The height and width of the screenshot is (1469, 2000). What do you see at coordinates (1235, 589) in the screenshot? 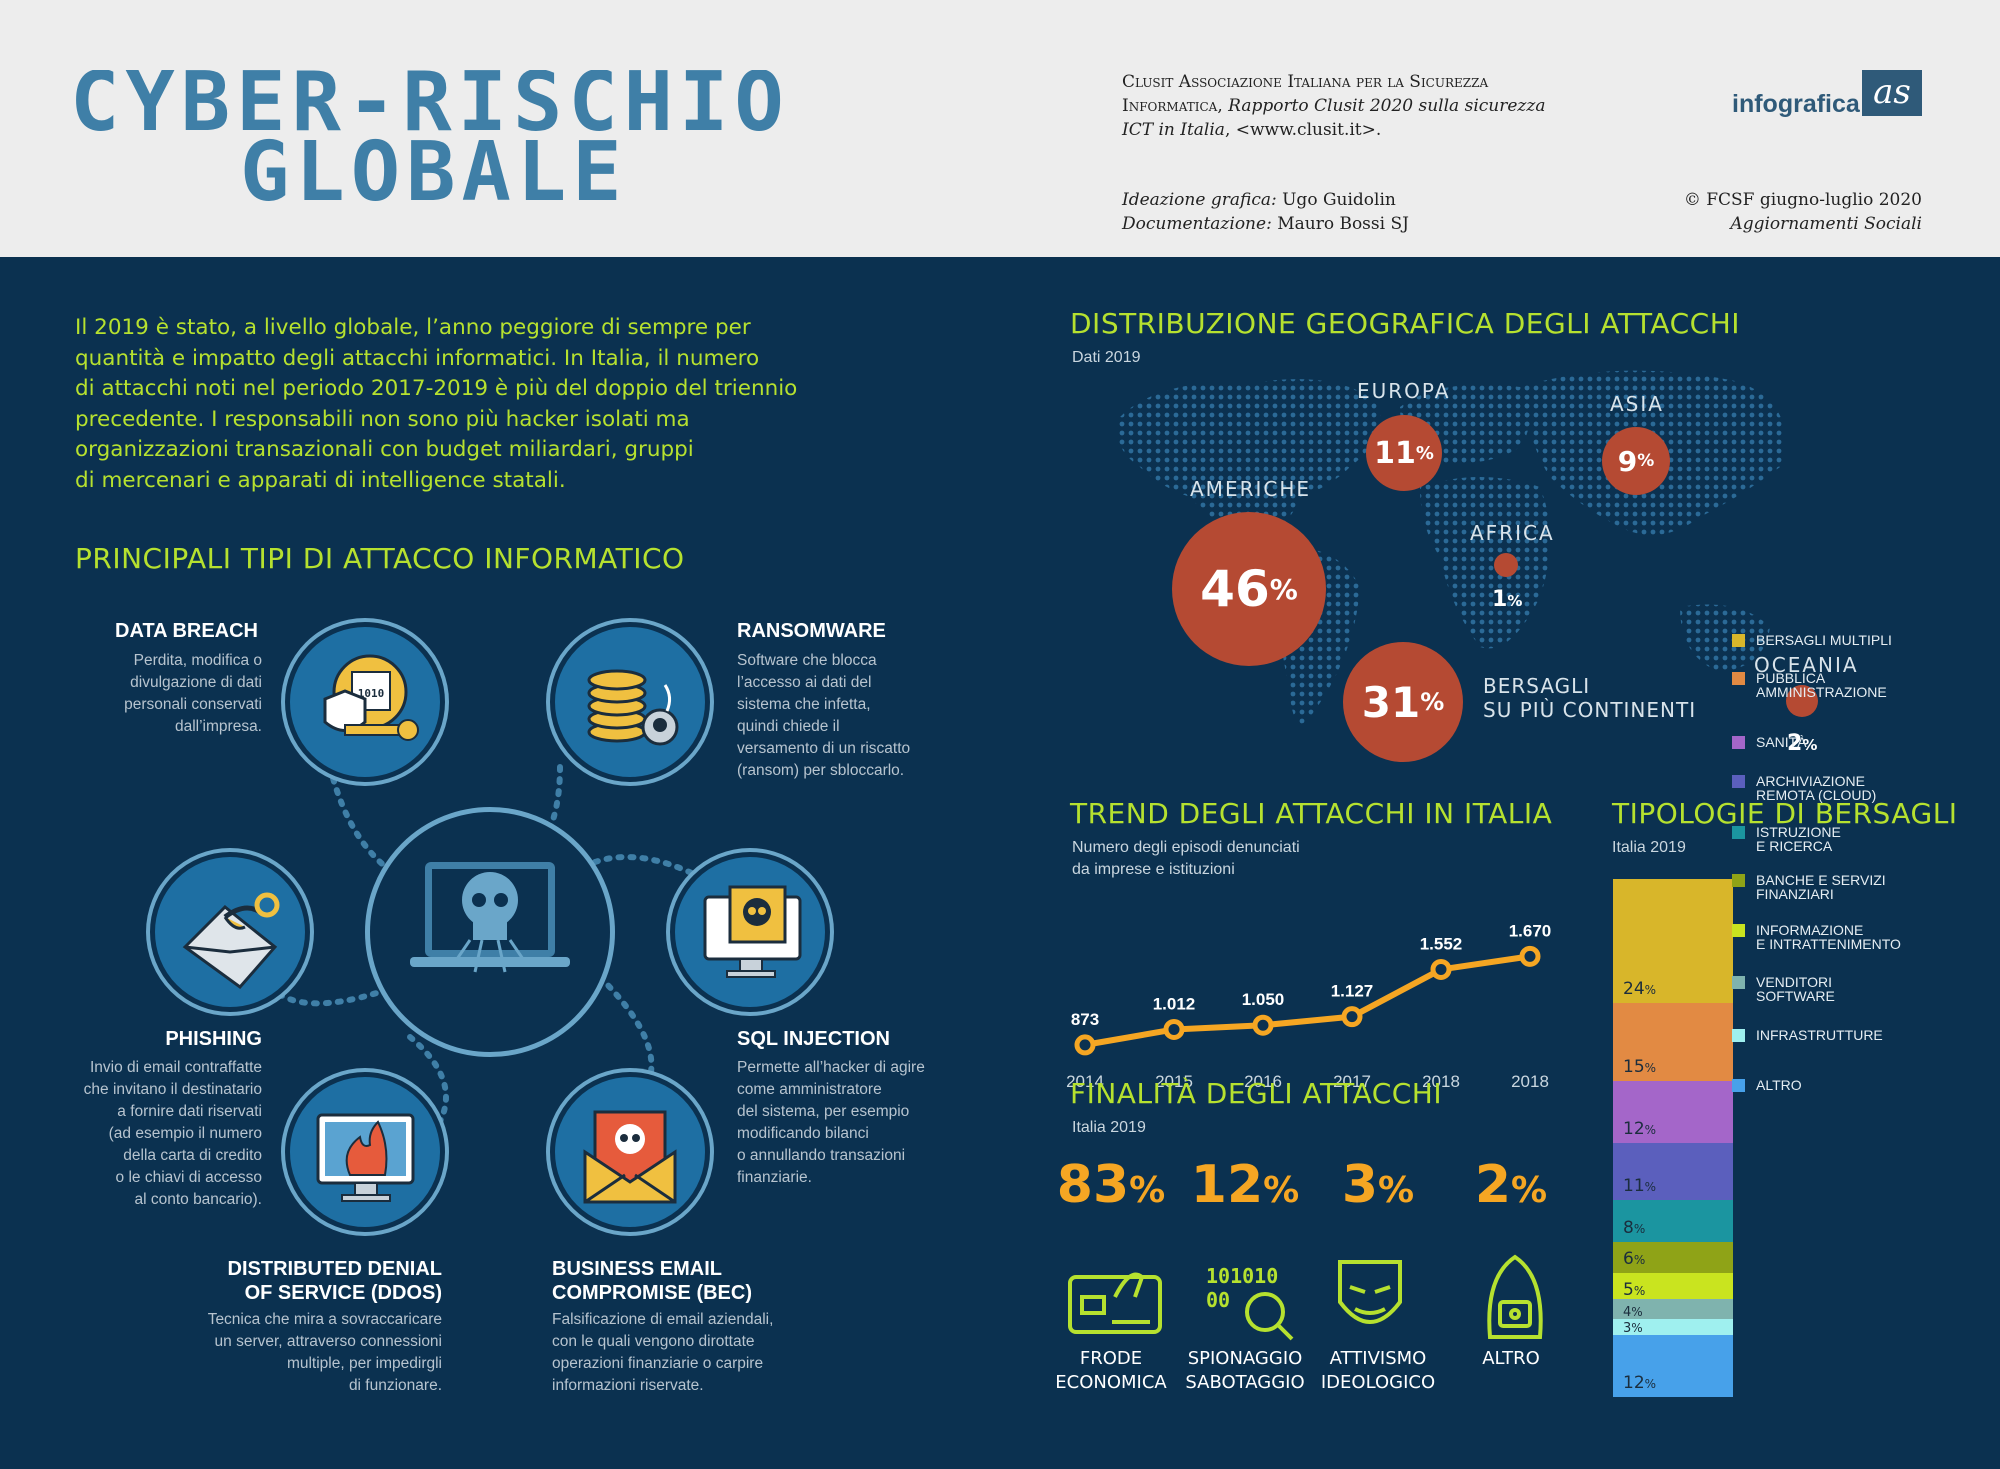
I see `americhe-value: 46` at bounding box center [1235, 589].